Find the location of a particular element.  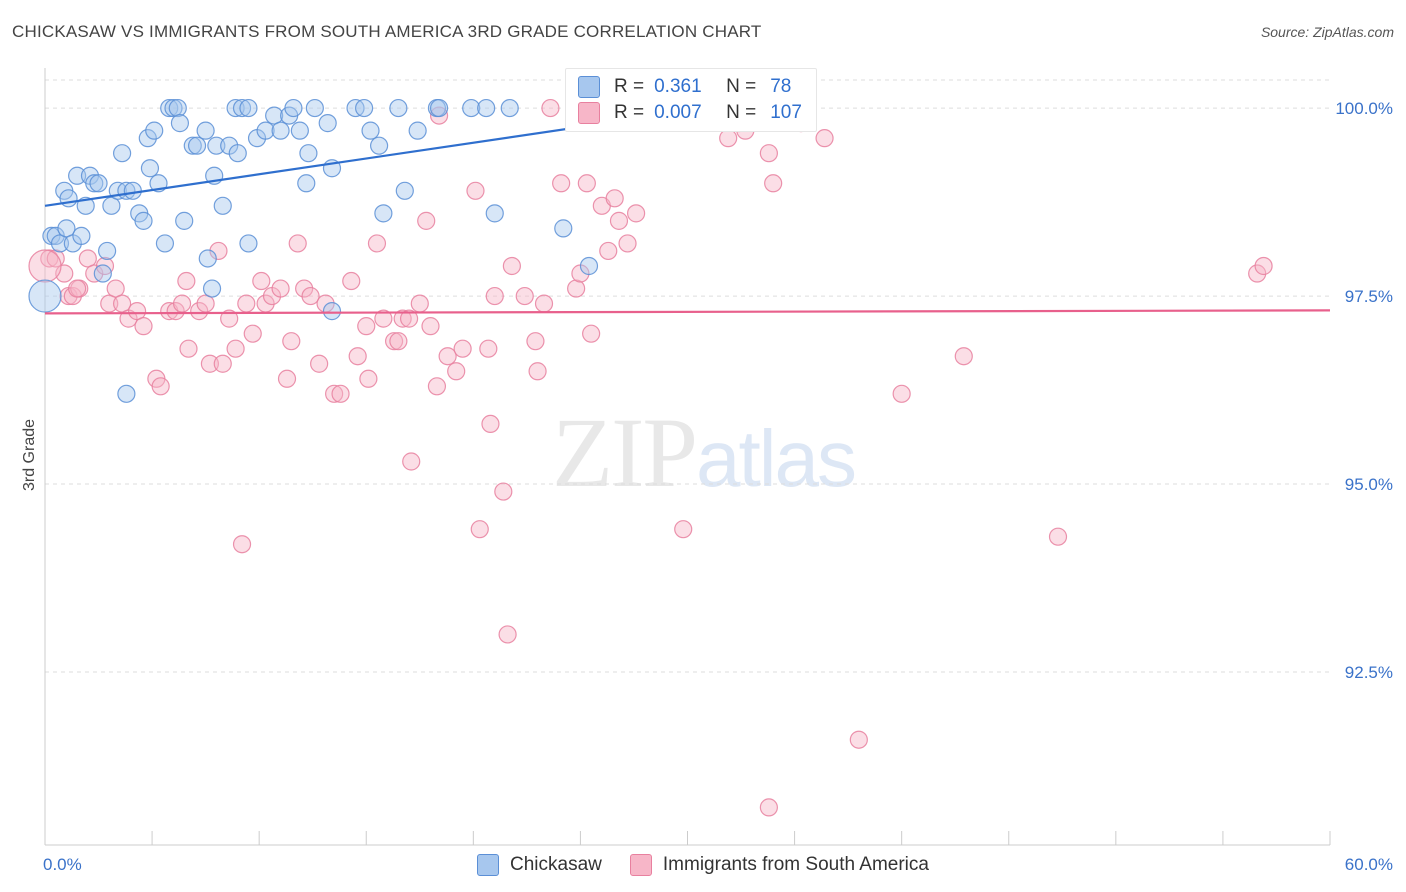

x-tick-label: 0.0% is located at coordinates (62, 864).